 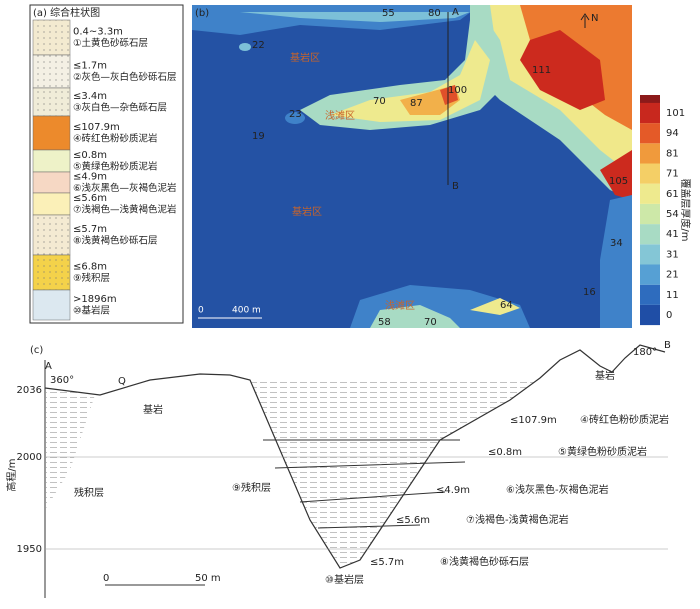 I want to click on colorbar-tick: 11, so click(x=672, y=295).